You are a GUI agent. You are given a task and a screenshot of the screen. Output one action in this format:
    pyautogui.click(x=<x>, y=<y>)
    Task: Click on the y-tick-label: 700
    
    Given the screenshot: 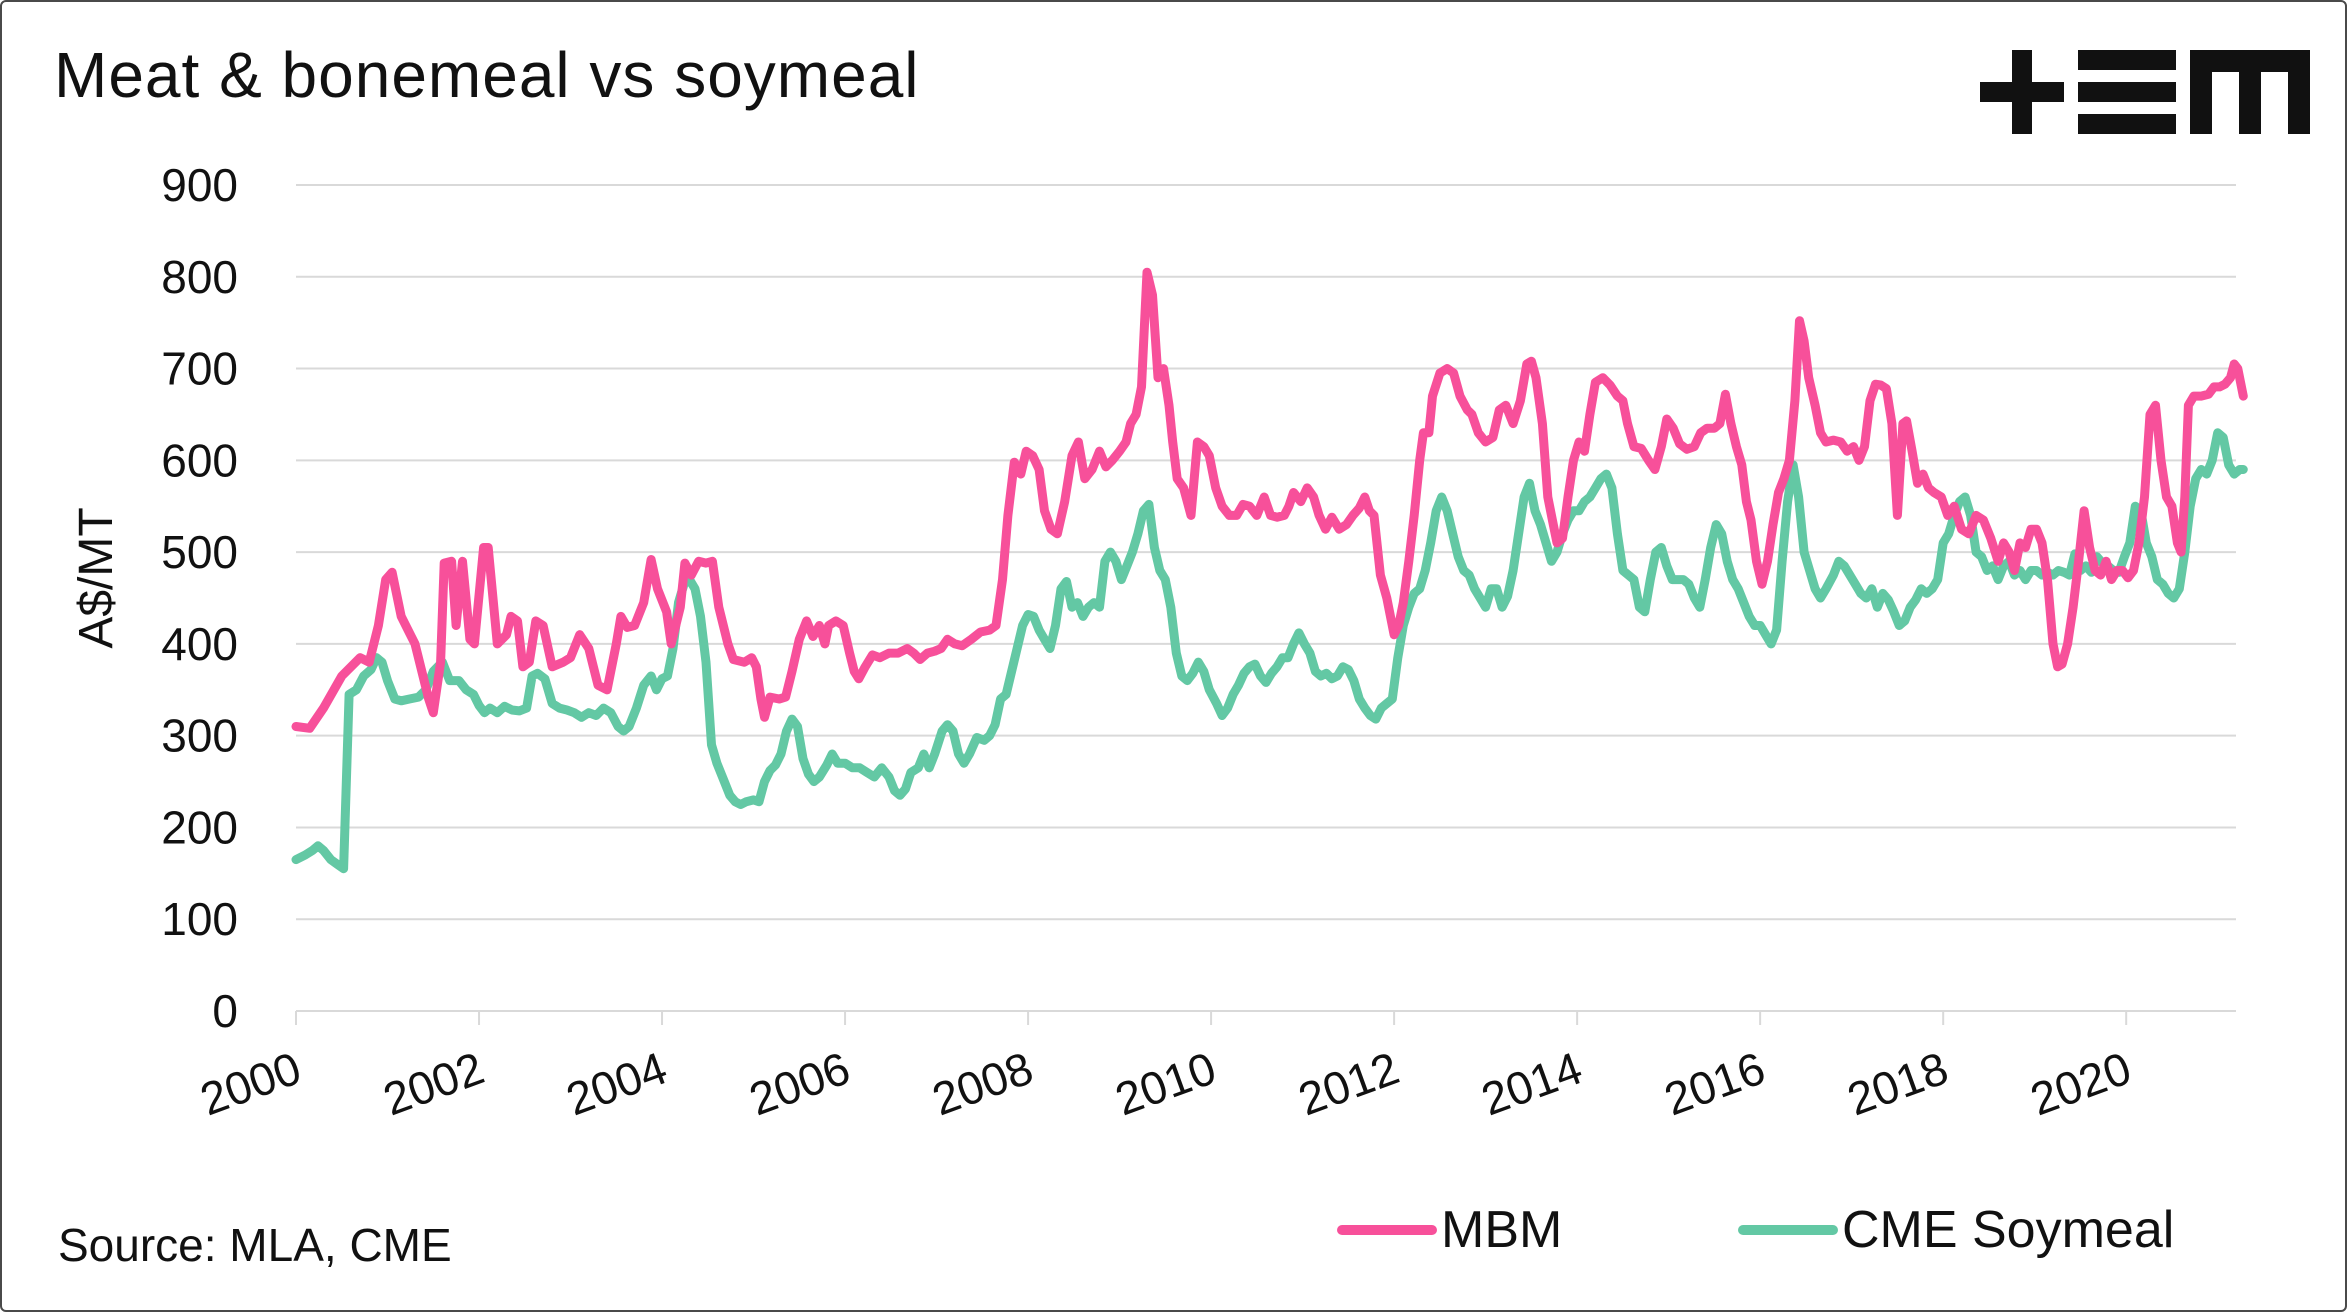 What is the action you would take?
    pyautogui.click(x=199, y=369)
    